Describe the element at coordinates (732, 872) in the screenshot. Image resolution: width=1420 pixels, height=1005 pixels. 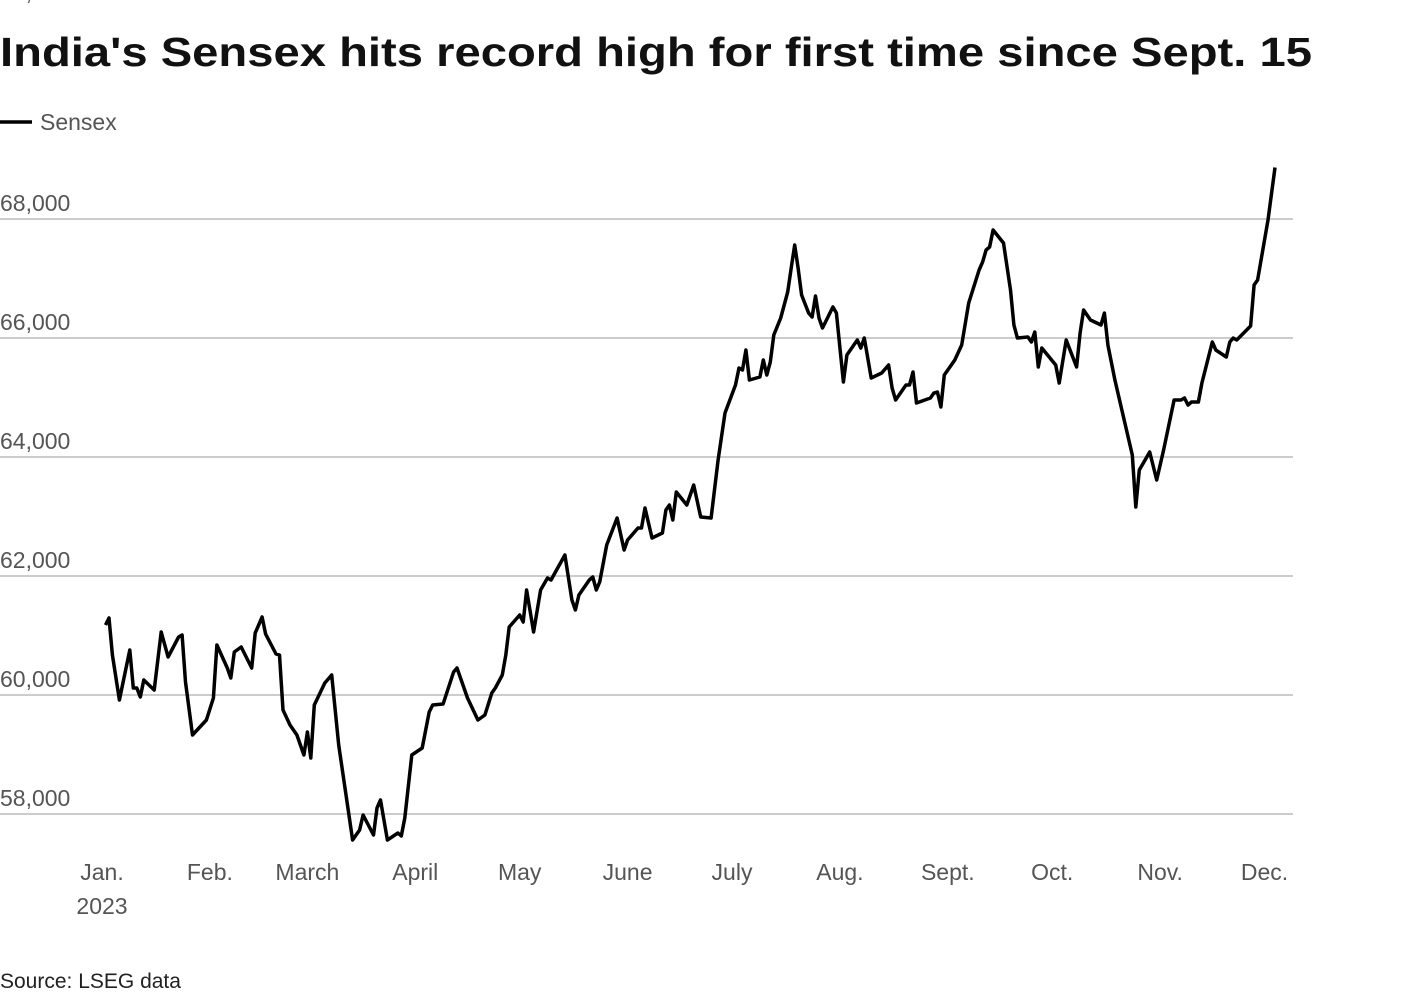
I see `x-tick-label: July` at that location.